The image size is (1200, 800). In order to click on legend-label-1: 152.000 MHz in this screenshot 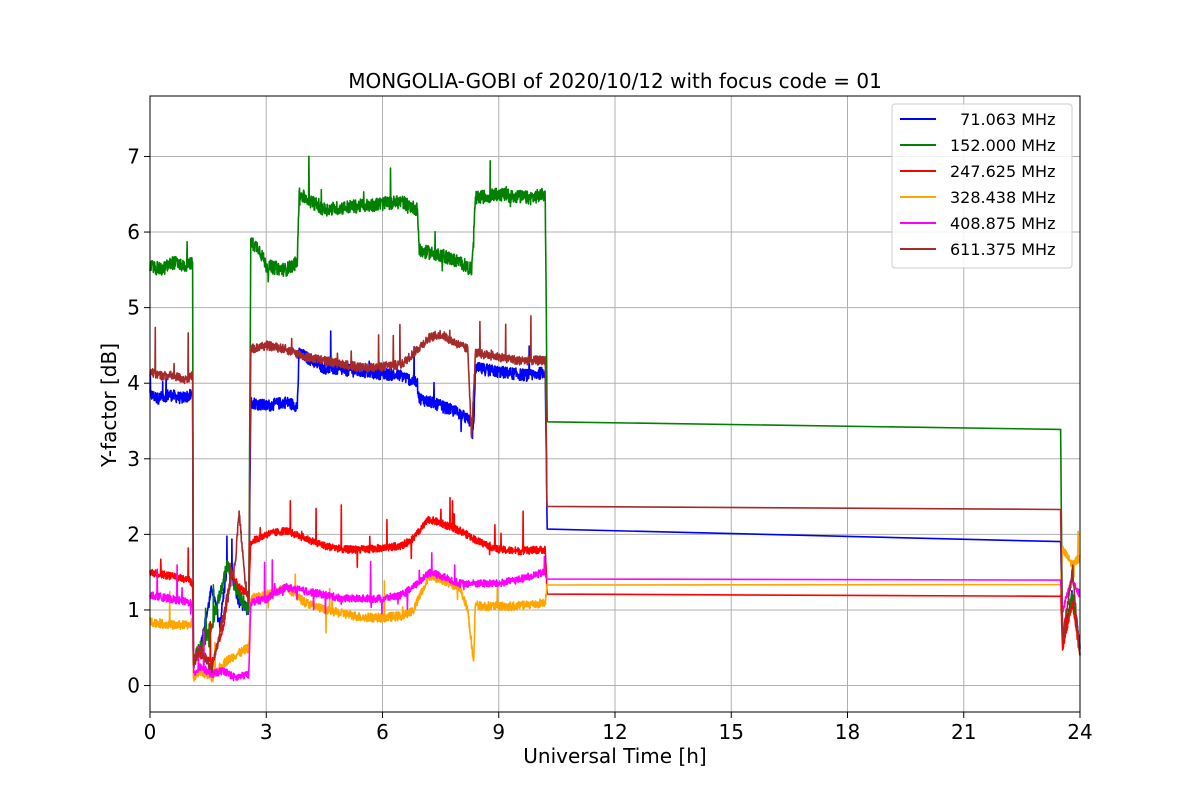, I will do `click(1002, 145)`.